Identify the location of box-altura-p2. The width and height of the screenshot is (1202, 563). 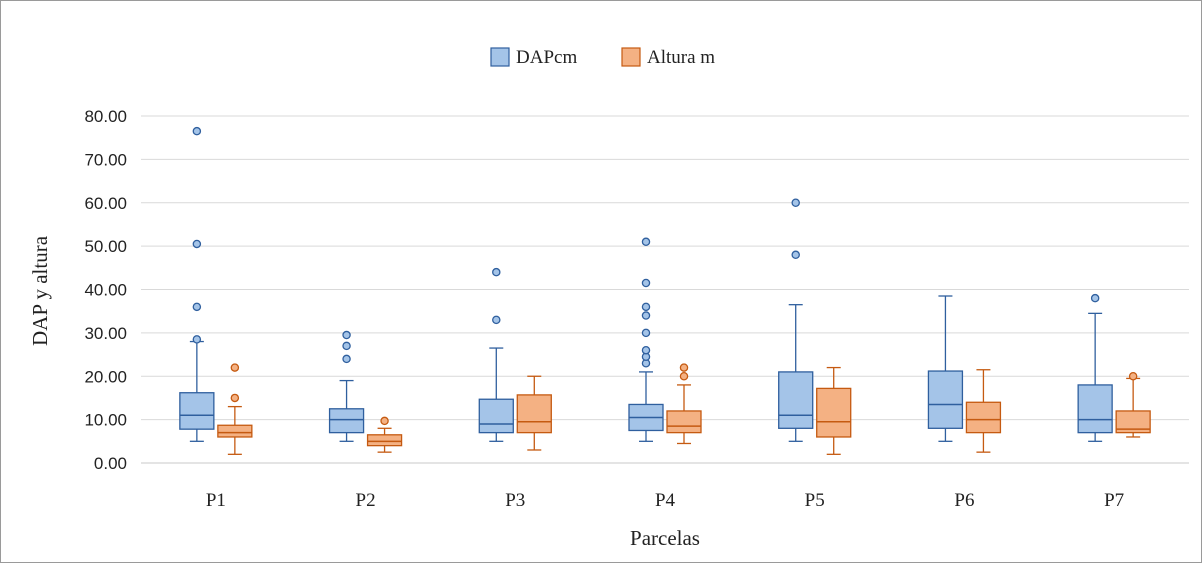
(384, 434).